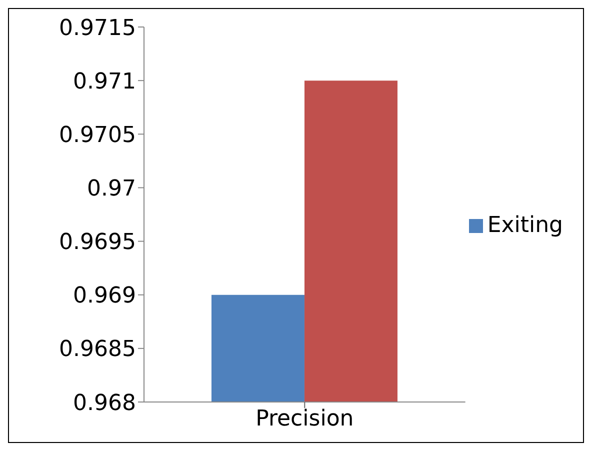  I want to click on y-tick-label: 0.968, so click(104, 403).